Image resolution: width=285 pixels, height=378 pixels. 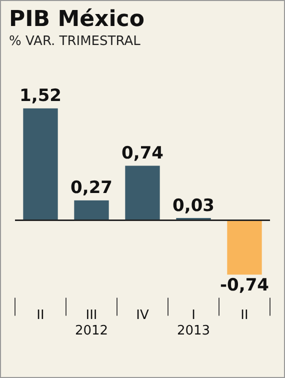 What do you see at coordinates (77, 19) in the screenshot?
I see `chart-title: PIB México` at bounding box center [77, 19].